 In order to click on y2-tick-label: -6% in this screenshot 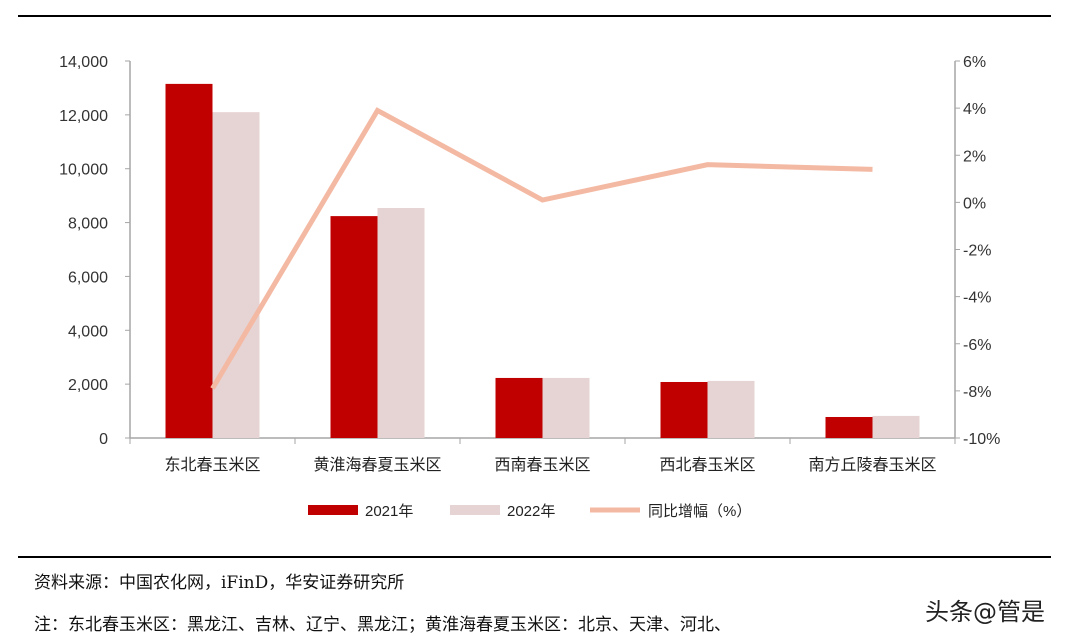, I will do `click(977, 345)`.